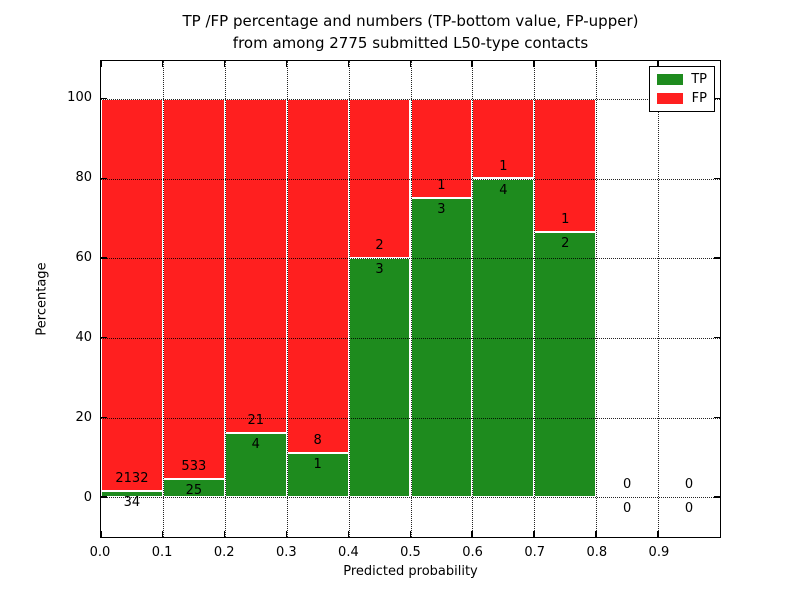  What do you see at coordinates (597, 552) in the screenshot?
I see `xtick-label-0.8: 0.8` at bounding box center [597, 552].